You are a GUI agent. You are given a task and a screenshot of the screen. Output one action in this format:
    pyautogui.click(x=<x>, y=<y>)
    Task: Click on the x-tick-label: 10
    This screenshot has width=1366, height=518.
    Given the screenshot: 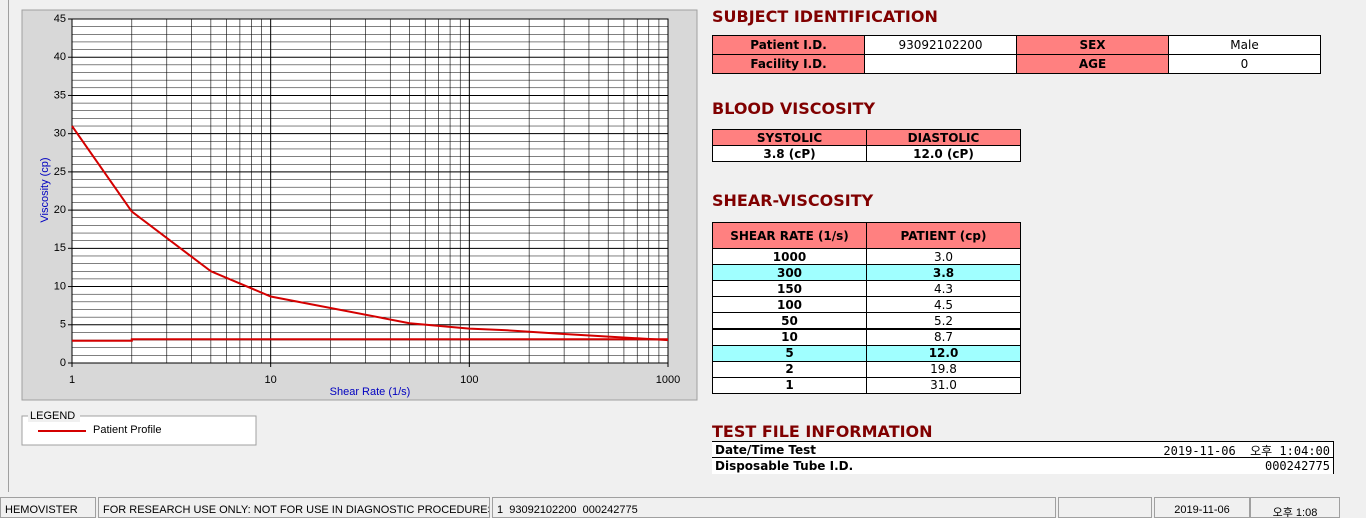 What is the action you would take?
    pyautogui.click(x=271, y=380)
    